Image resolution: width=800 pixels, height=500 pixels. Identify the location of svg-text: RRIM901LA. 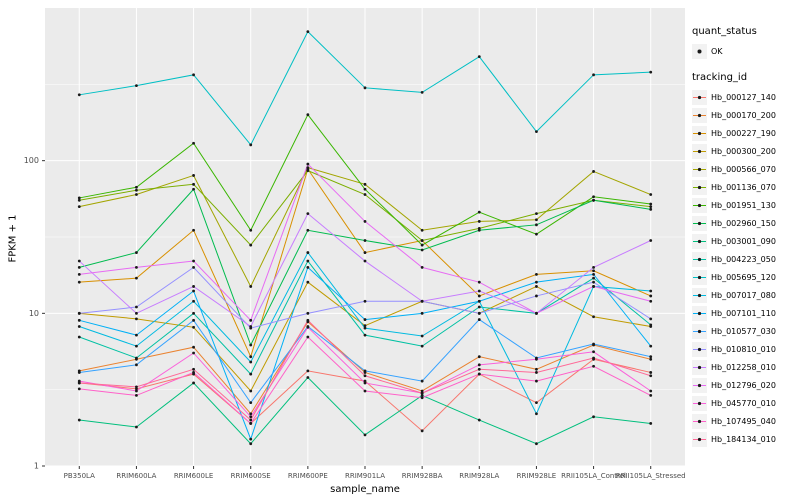
(365, 476).